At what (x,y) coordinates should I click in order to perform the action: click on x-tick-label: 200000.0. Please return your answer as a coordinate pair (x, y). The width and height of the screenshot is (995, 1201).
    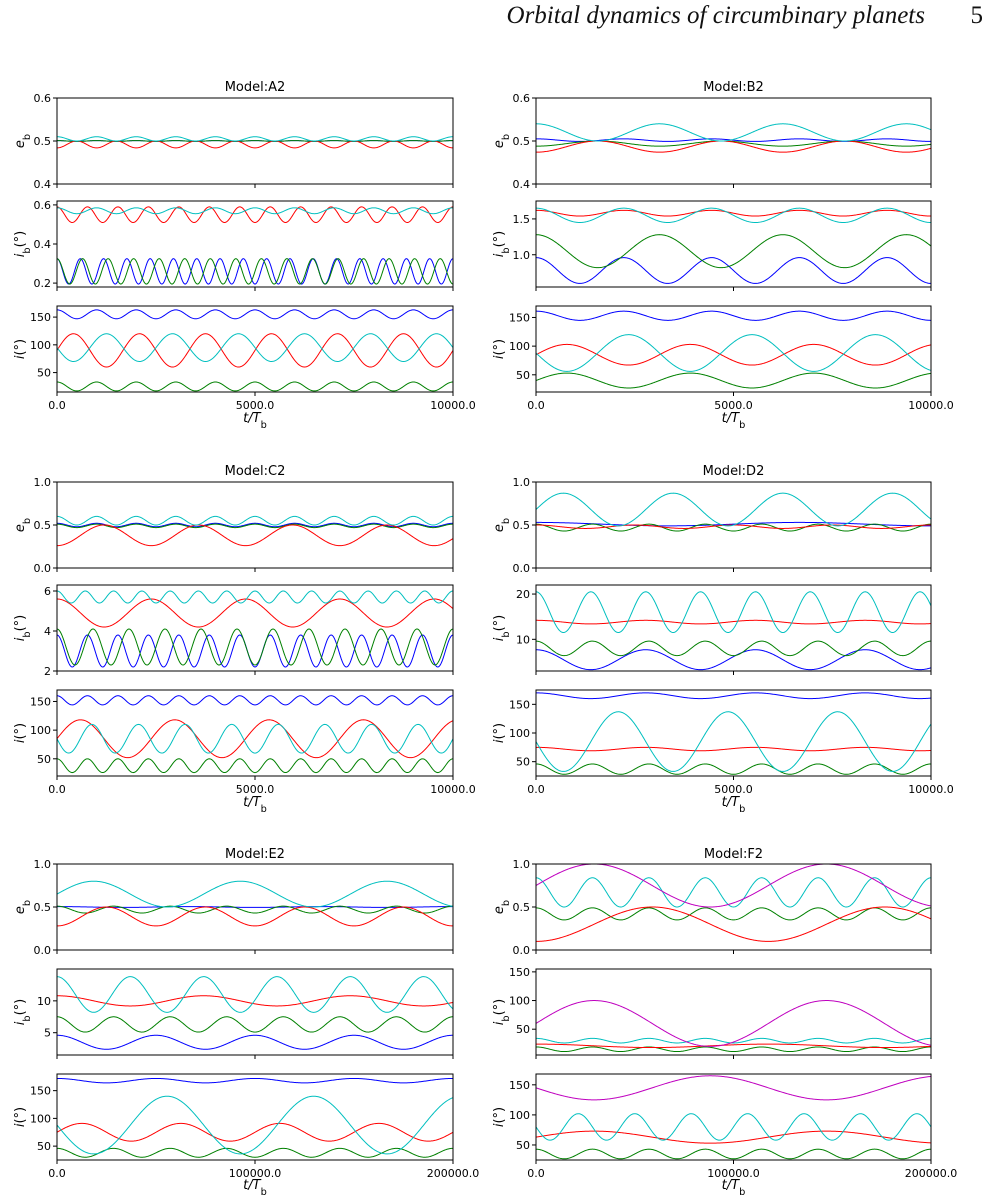
    Looking at the image, I should click on (453, 1173).